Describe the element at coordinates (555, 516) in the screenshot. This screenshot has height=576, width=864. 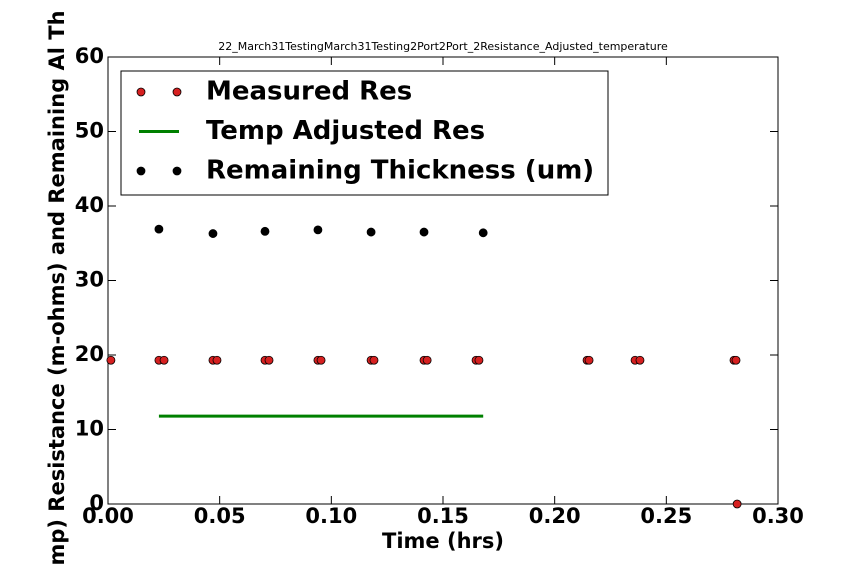
I see `x-tick-label: 0.20` at that location.